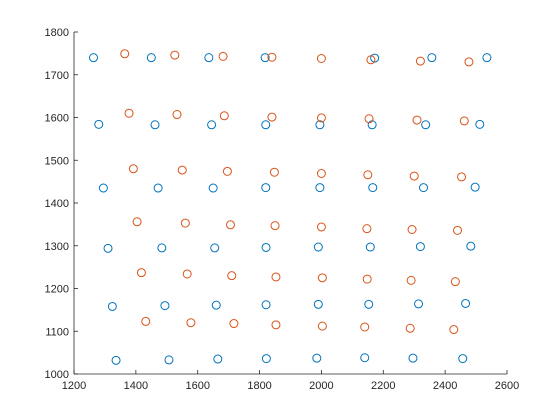  What do you see at coordinates (57, 332) in the screenshot?
I see `y-tick-label-1: 1100` at bounding box center [57, 332].